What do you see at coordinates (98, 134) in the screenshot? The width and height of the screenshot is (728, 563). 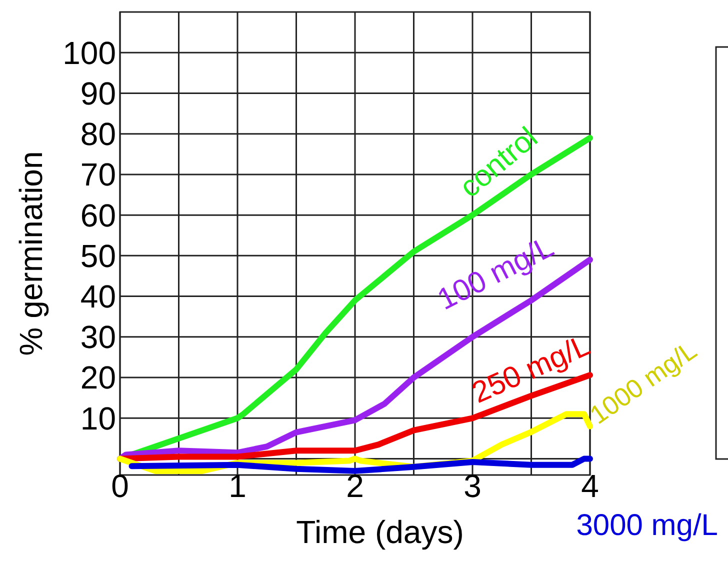 I see `y-tick-label: 80` at bounding box center [98, 134].